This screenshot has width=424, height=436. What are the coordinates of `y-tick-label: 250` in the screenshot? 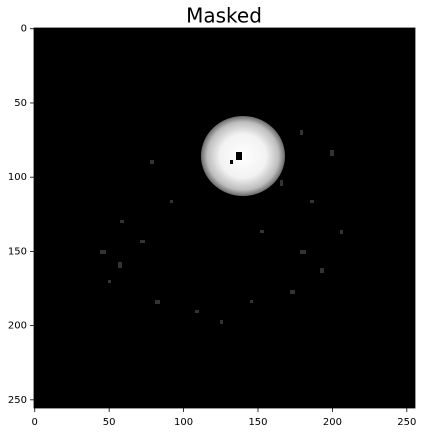 It's located at (17, 400).